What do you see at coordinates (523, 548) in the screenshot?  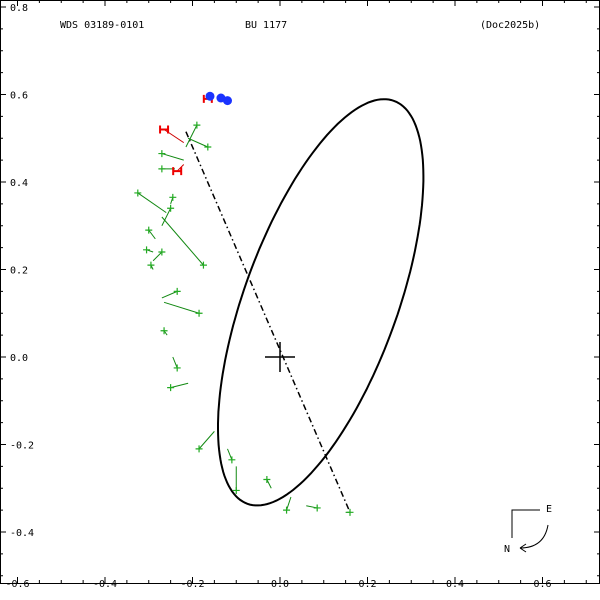 I see `compass-arrowhead` at bounding box center [523, 548].